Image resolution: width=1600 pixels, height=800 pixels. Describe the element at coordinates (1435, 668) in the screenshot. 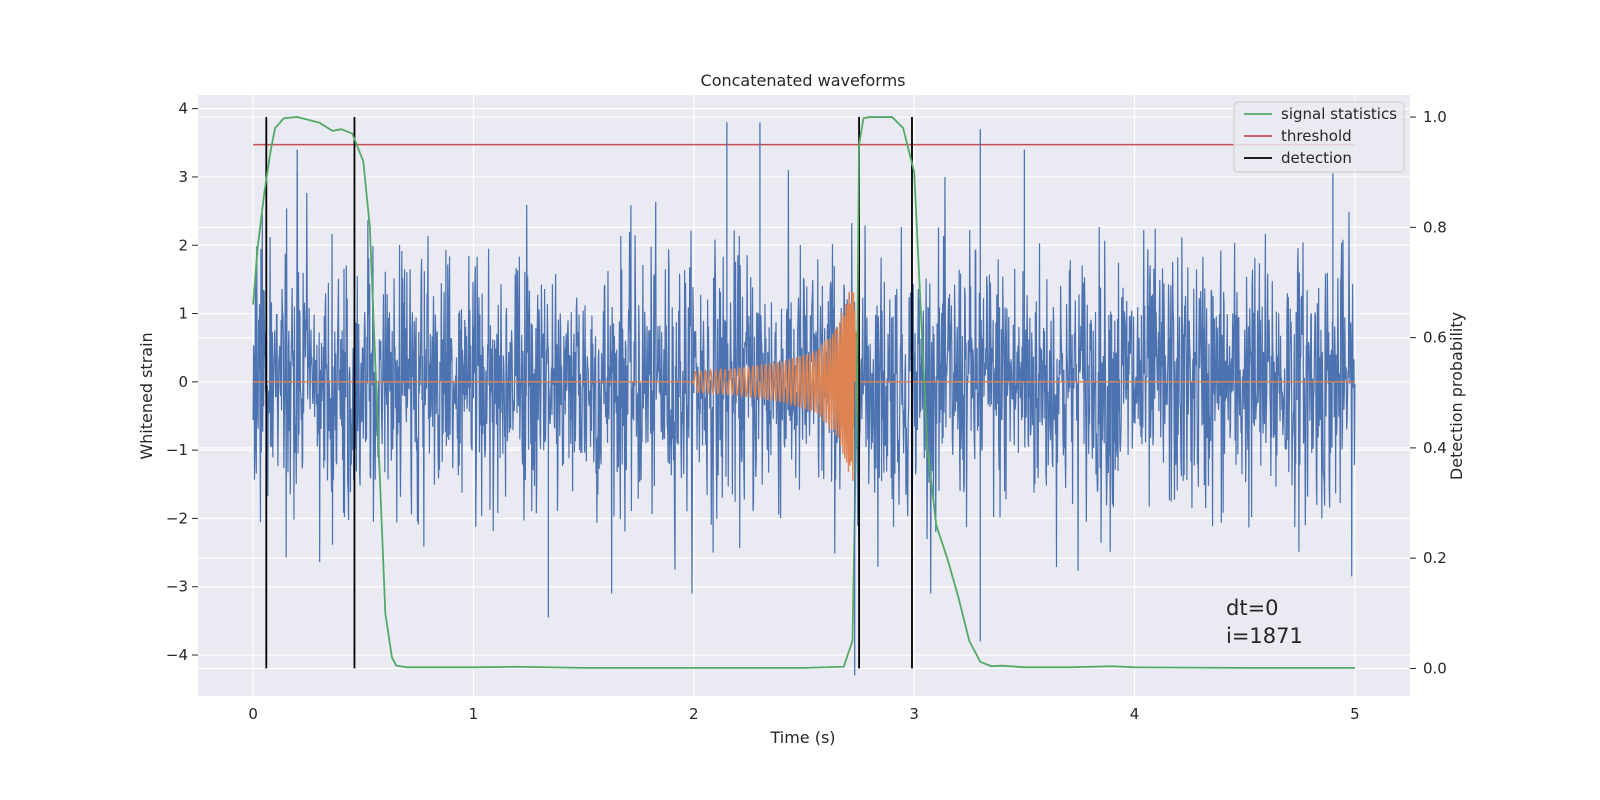

I see `y2-tick-label: 0.0` at that location.